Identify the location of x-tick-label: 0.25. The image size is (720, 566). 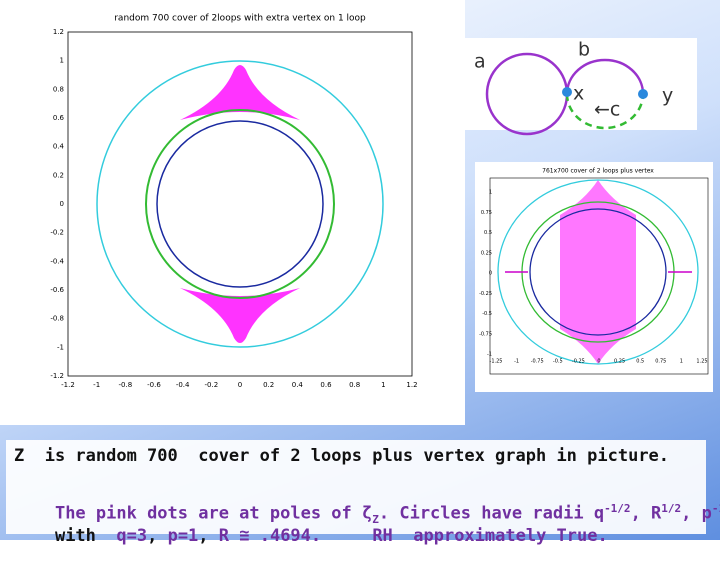
(619, 362).